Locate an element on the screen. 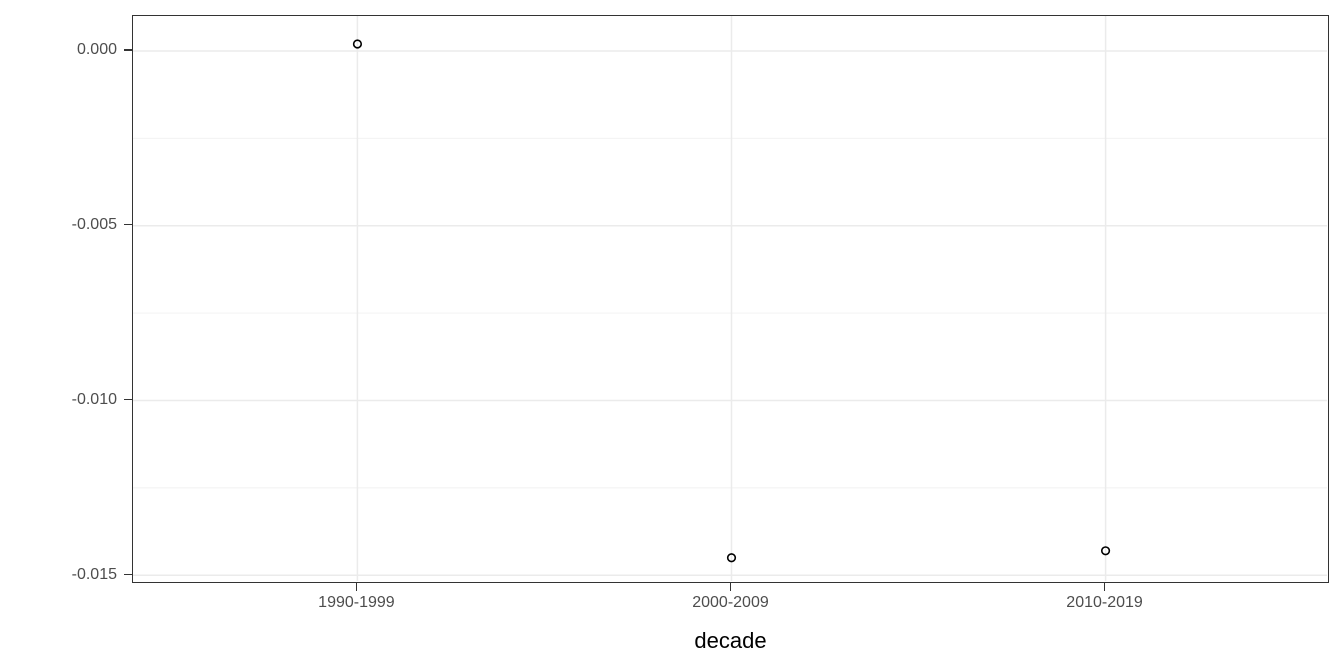 This screenshot has width=1344, height=672. x-tick-label: 2010-2019 is located at coordinates (1104, 602).